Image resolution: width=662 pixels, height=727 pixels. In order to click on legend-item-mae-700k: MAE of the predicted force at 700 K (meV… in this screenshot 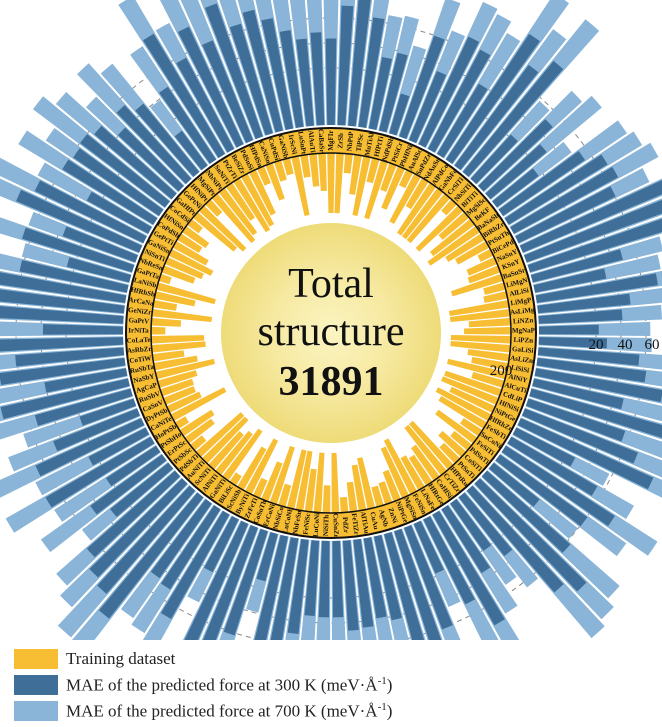, I will do `click(294, 711)`.